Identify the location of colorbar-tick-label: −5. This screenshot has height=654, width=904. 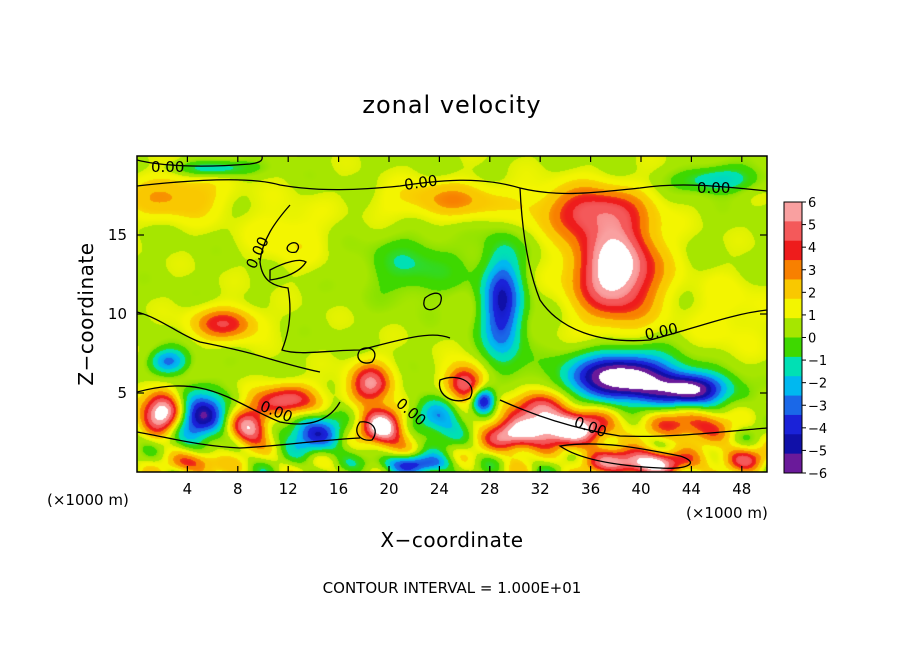
(817, 451).